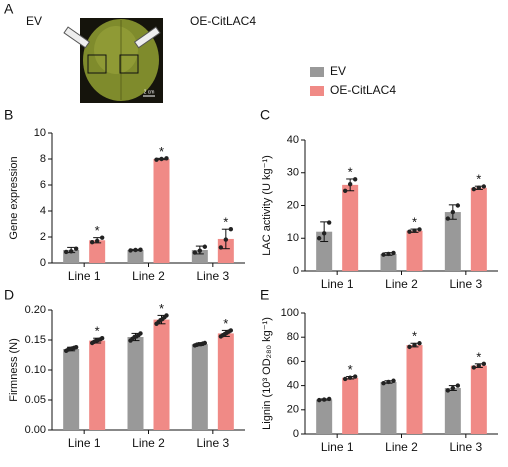 Image resolution: width=508 pixels, height=467 pixels. What do you see at coordinates (14, 197) in the screenshot?
I see `y-axis-label: Gene expression` at bounding box center [14, 197].